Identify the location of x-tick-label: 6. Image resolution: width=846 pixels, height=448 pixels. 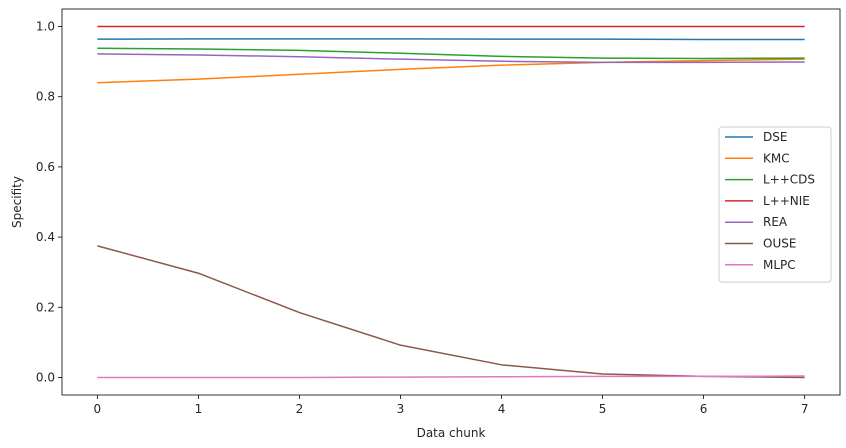
(704, 409).